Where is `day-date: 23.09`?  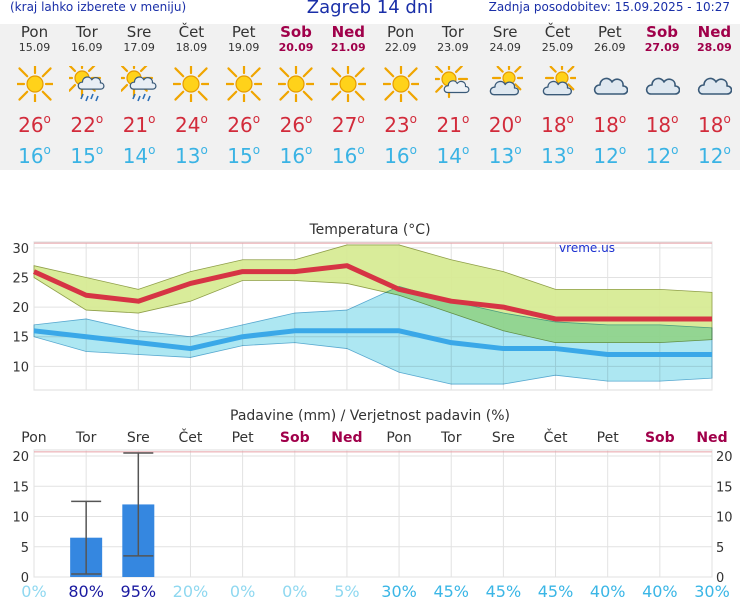
day-date: 23.09 is located at coordinates (453, 47).